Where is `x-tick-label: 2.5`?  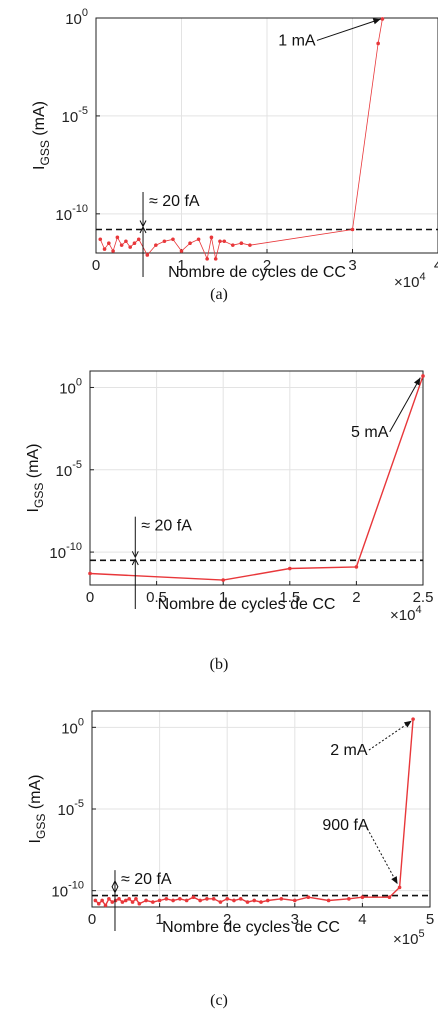 x-tick-label: 2.5 is located at coordinates (423, 597).